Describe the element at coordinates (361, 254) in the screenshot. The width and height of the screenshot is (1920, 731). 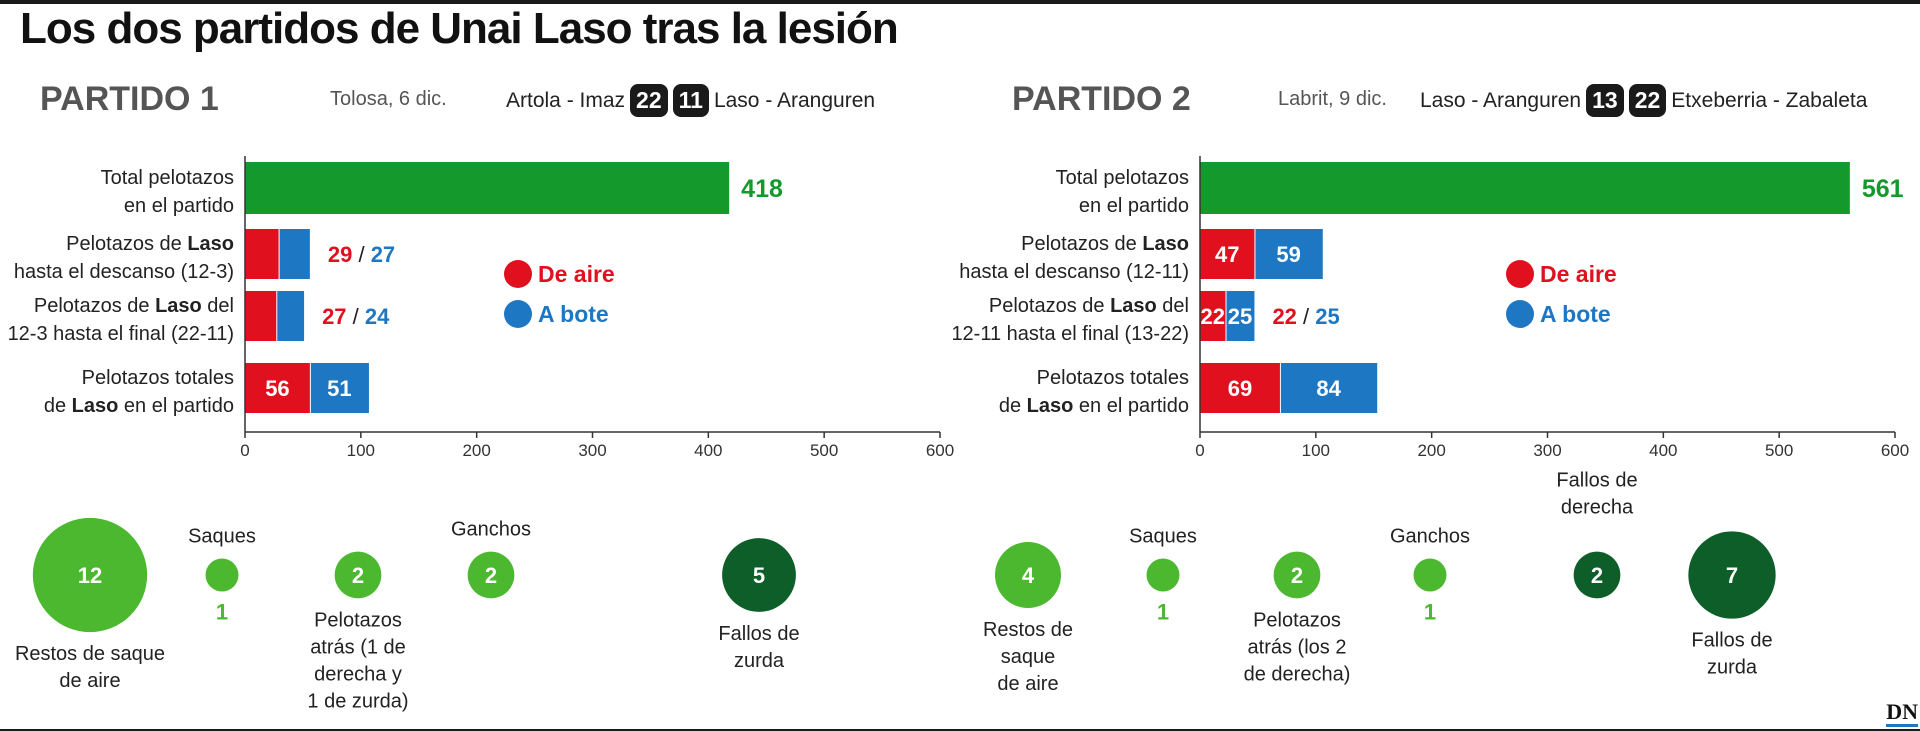
I see `value-label-pair: 29 / 27` at that location.